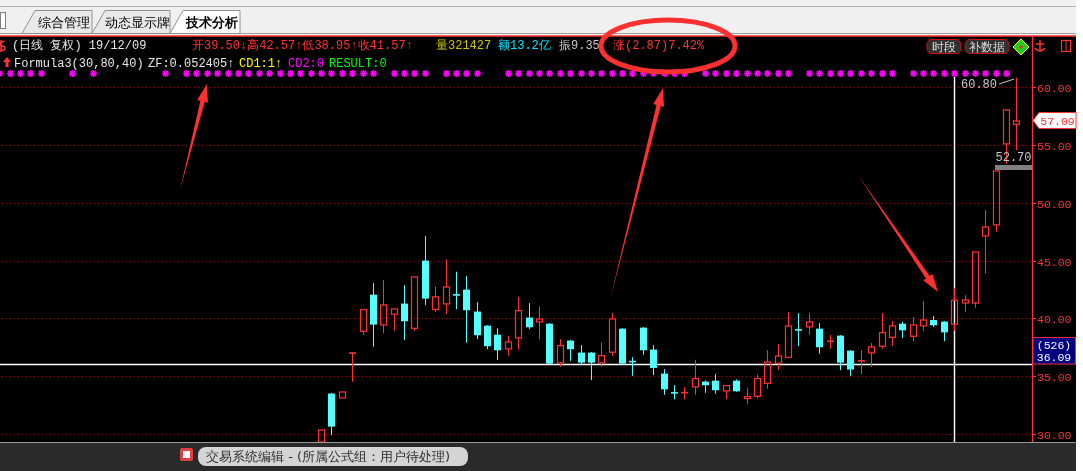  Describe the element at coordinates (1054, 377) in the screenshot. I see `y-tick-label: 35.00` at that location.